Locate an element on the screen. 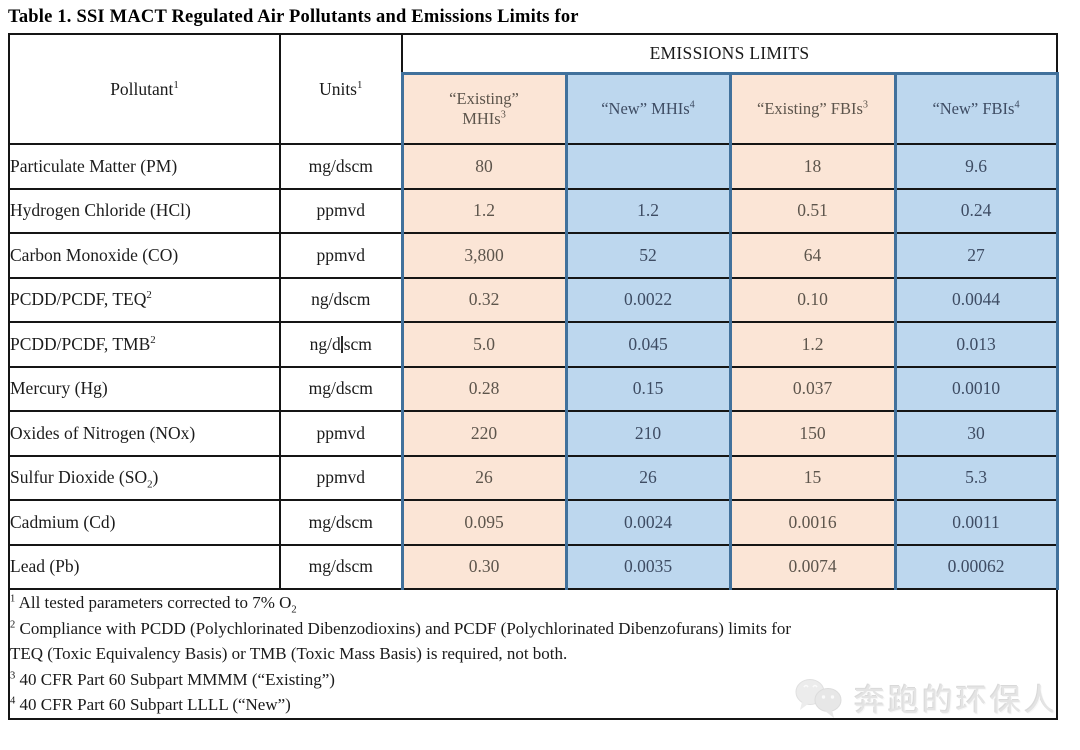 The height and width of the screenshot is (750, 1080). new-fbi-value-cell: 9.6 is located at coordinates (976, 166).